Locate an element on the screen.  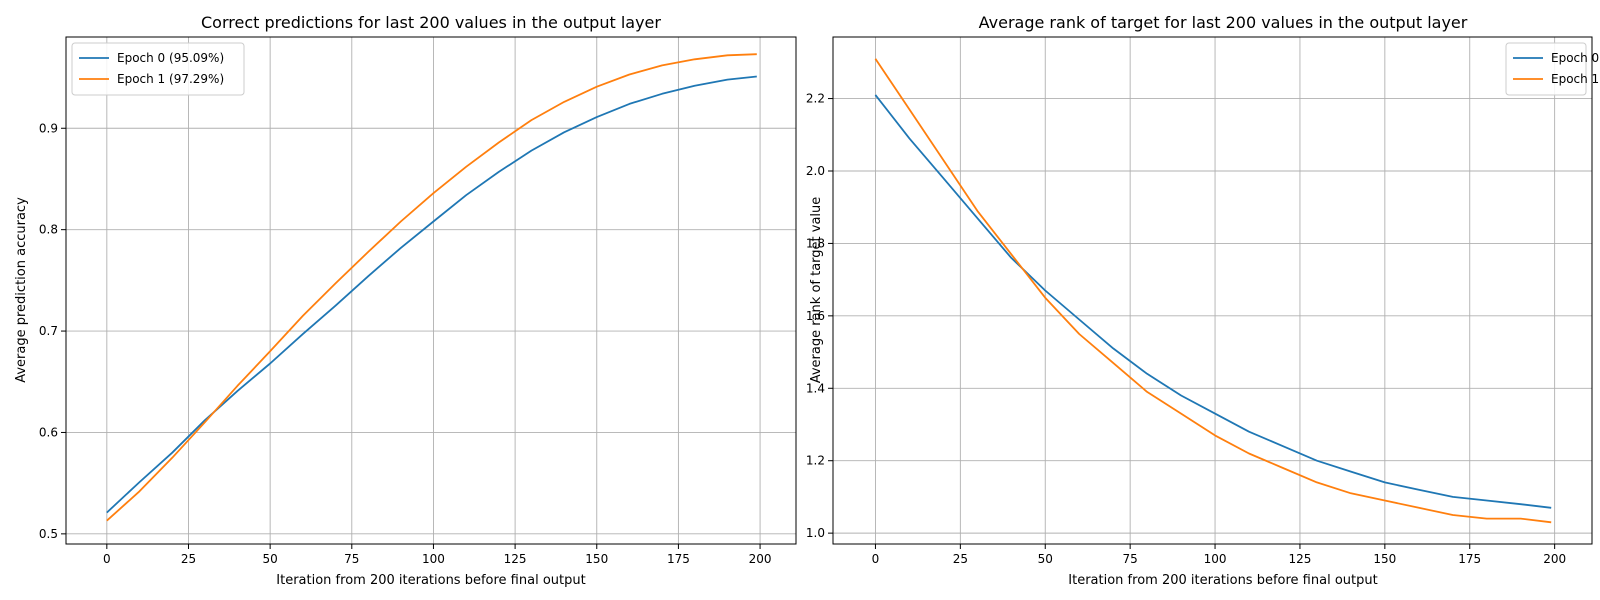
y-tick-label: 0.6 is located at coordinates (48, 432).